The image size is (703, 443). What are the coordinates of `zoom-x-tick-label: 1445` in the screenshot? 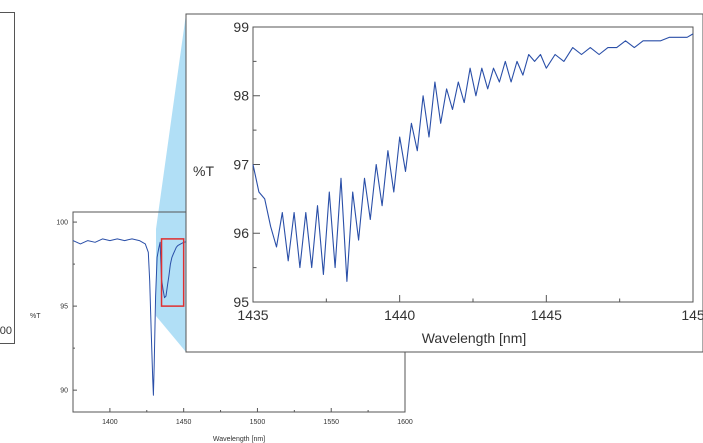 It's located at (546, 315).